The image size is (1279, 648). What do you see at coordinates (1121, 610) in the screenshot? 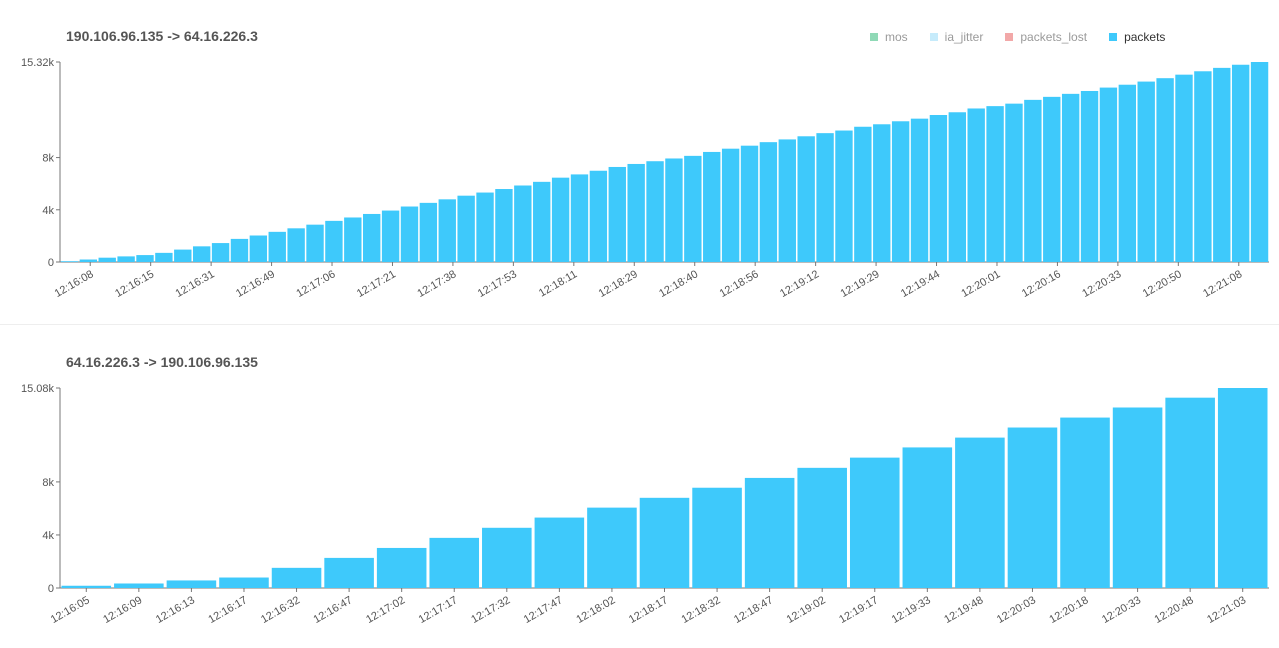
I see `x-tick-label: 12:20:33` at bounding box center [1121, 610].